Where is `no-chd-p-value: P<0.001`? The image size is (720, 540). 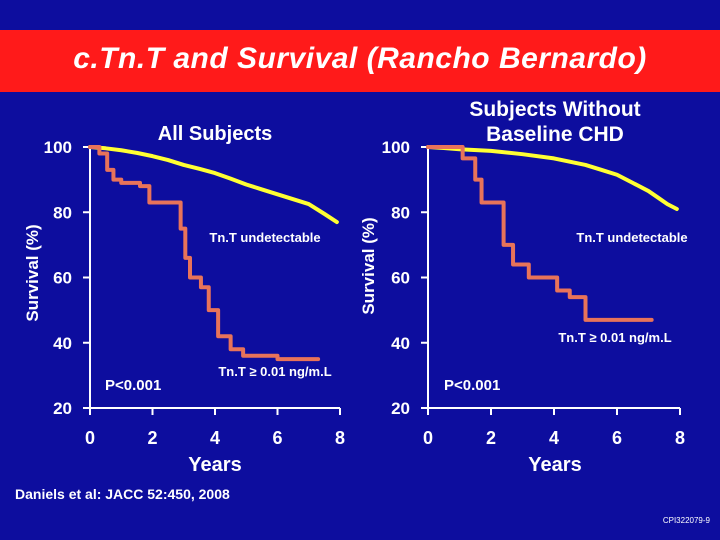 no-chd-p-value: P<0.001 is located at coordinates (472, 385).